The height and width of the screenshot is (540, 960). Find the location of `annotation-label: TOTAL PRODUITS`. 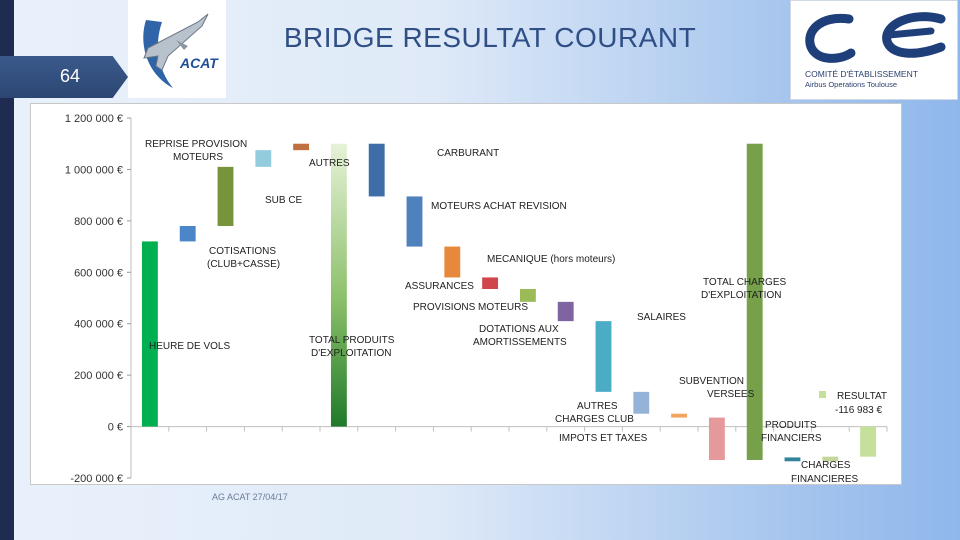

annotation-label: TOTAL PRODUITS is located at coordinates (352, 340).